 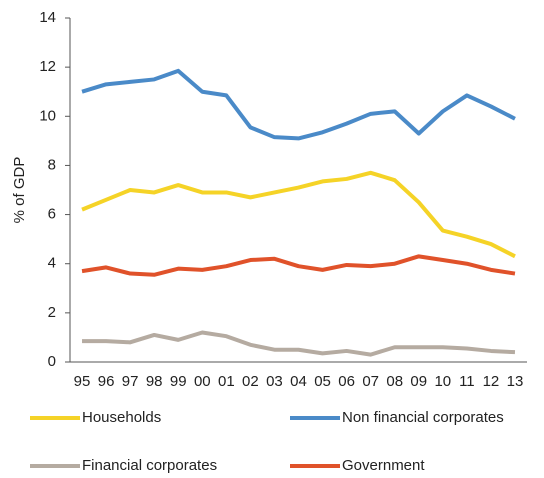 I want to click on x-tick-label: 13, so click(x=515, y=381).